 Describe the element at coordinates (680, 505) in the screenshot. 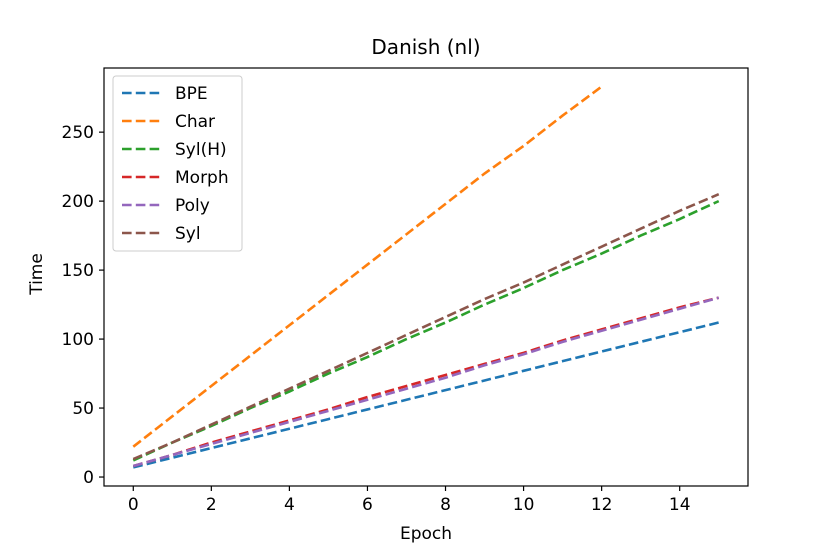

I see `x-tick-label: 14` at that location.